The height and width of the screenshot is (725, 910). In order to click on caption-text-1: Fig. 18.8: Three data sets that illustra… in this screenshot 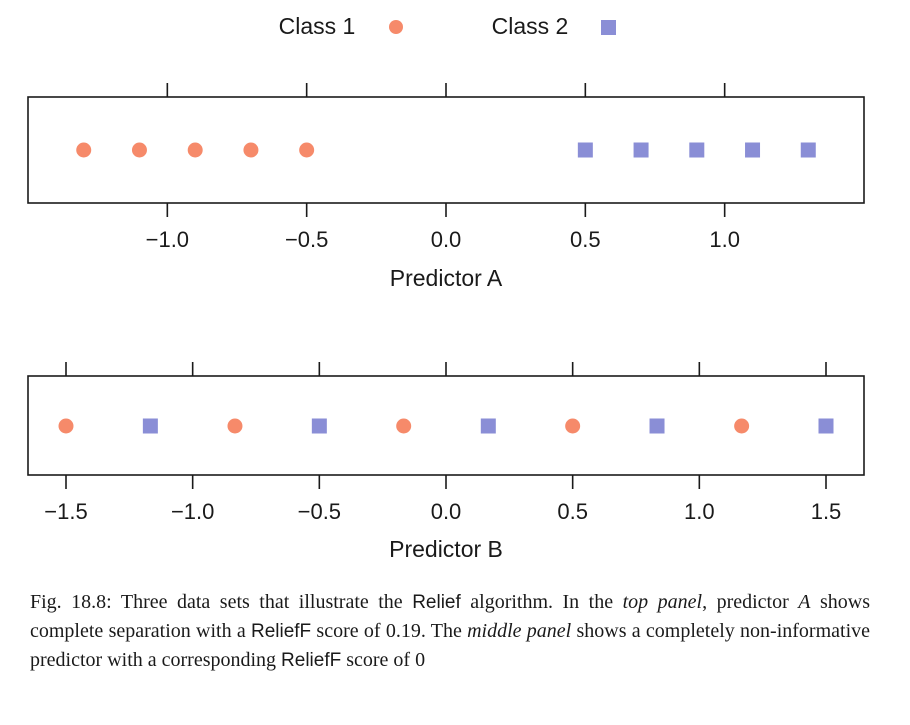, I will do `click(221, 602)`.